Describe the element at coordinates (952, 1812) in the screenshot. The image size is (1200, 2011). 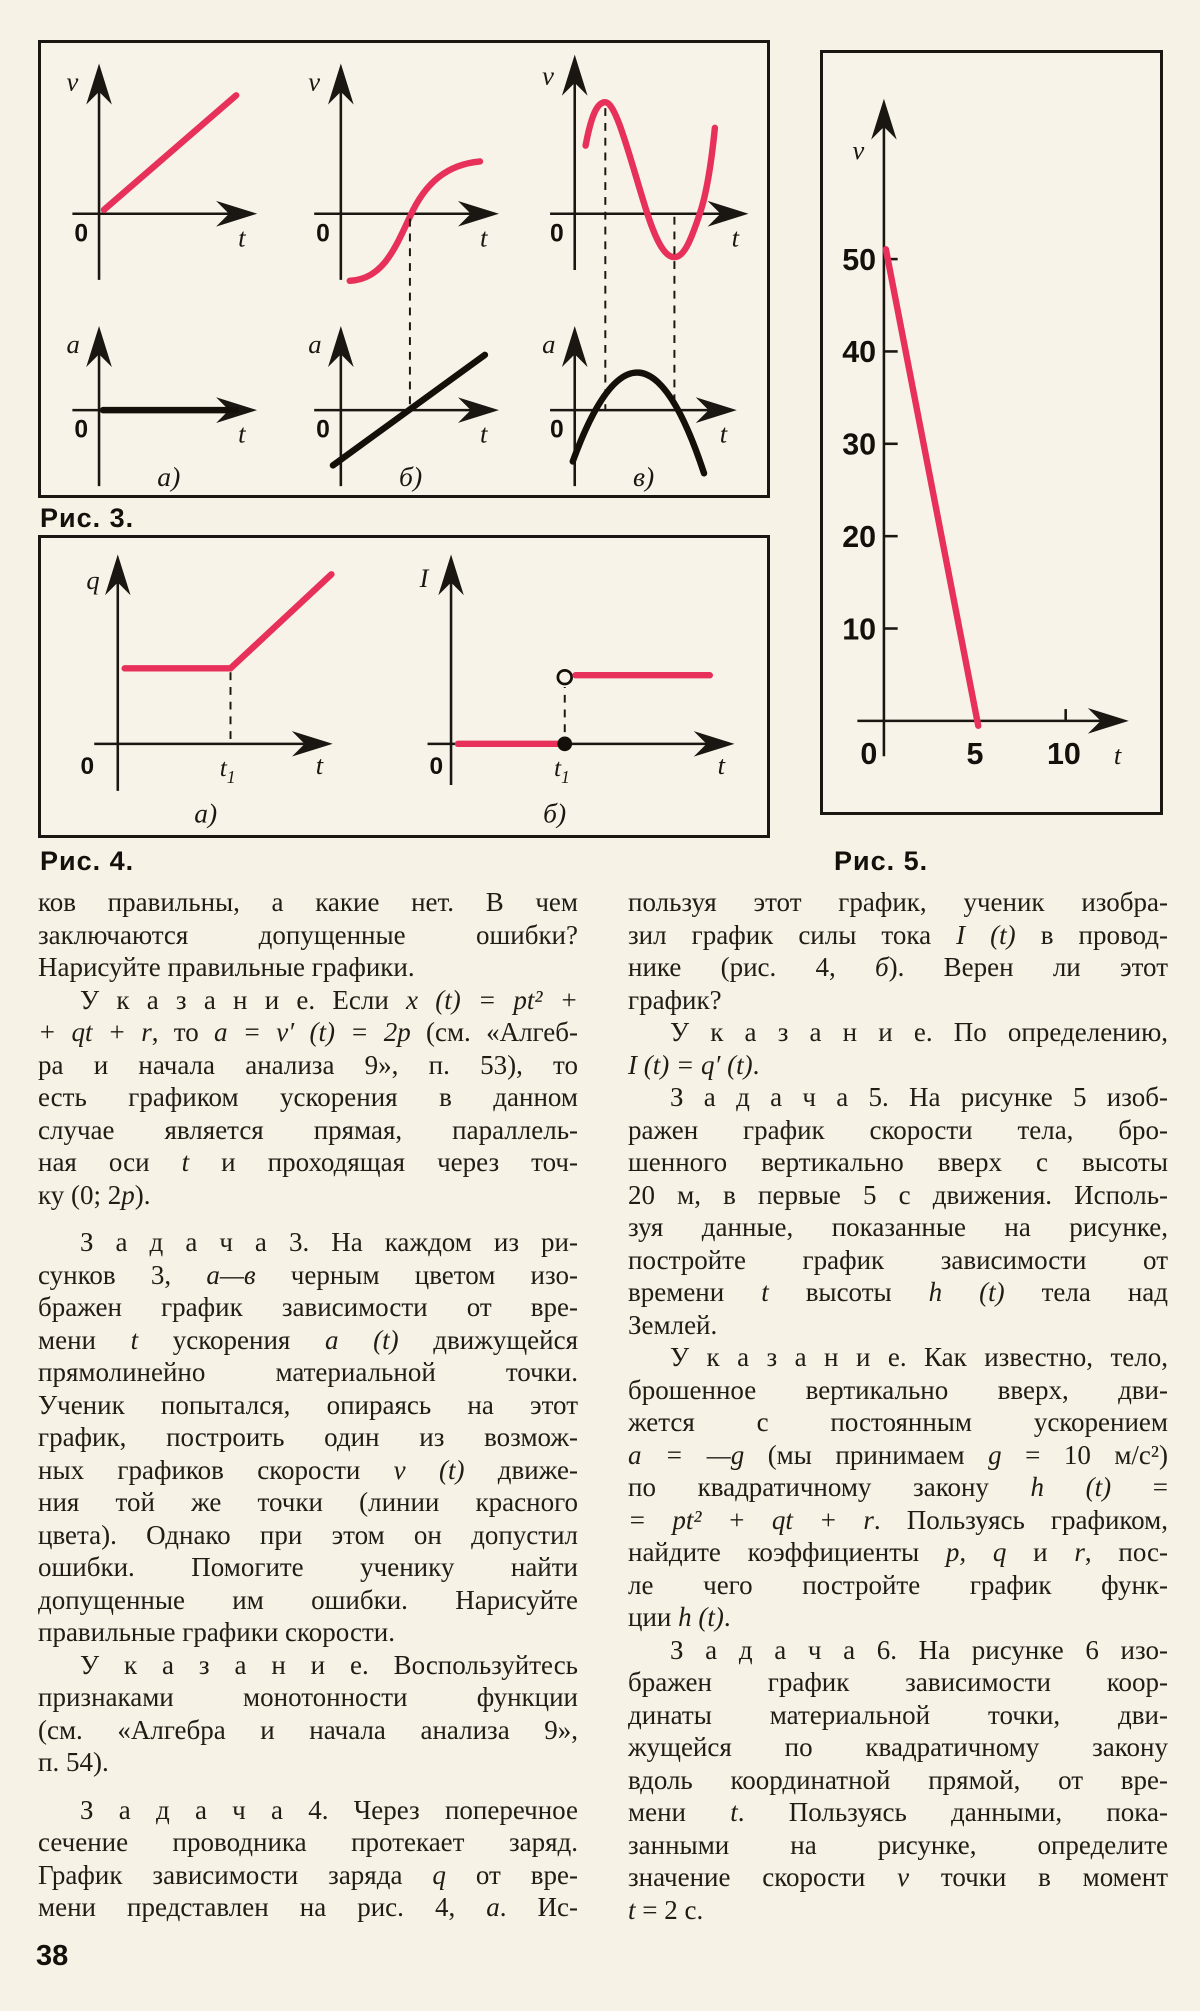
I see `text-segment: . Пользуясь данными, пока-` at that location.